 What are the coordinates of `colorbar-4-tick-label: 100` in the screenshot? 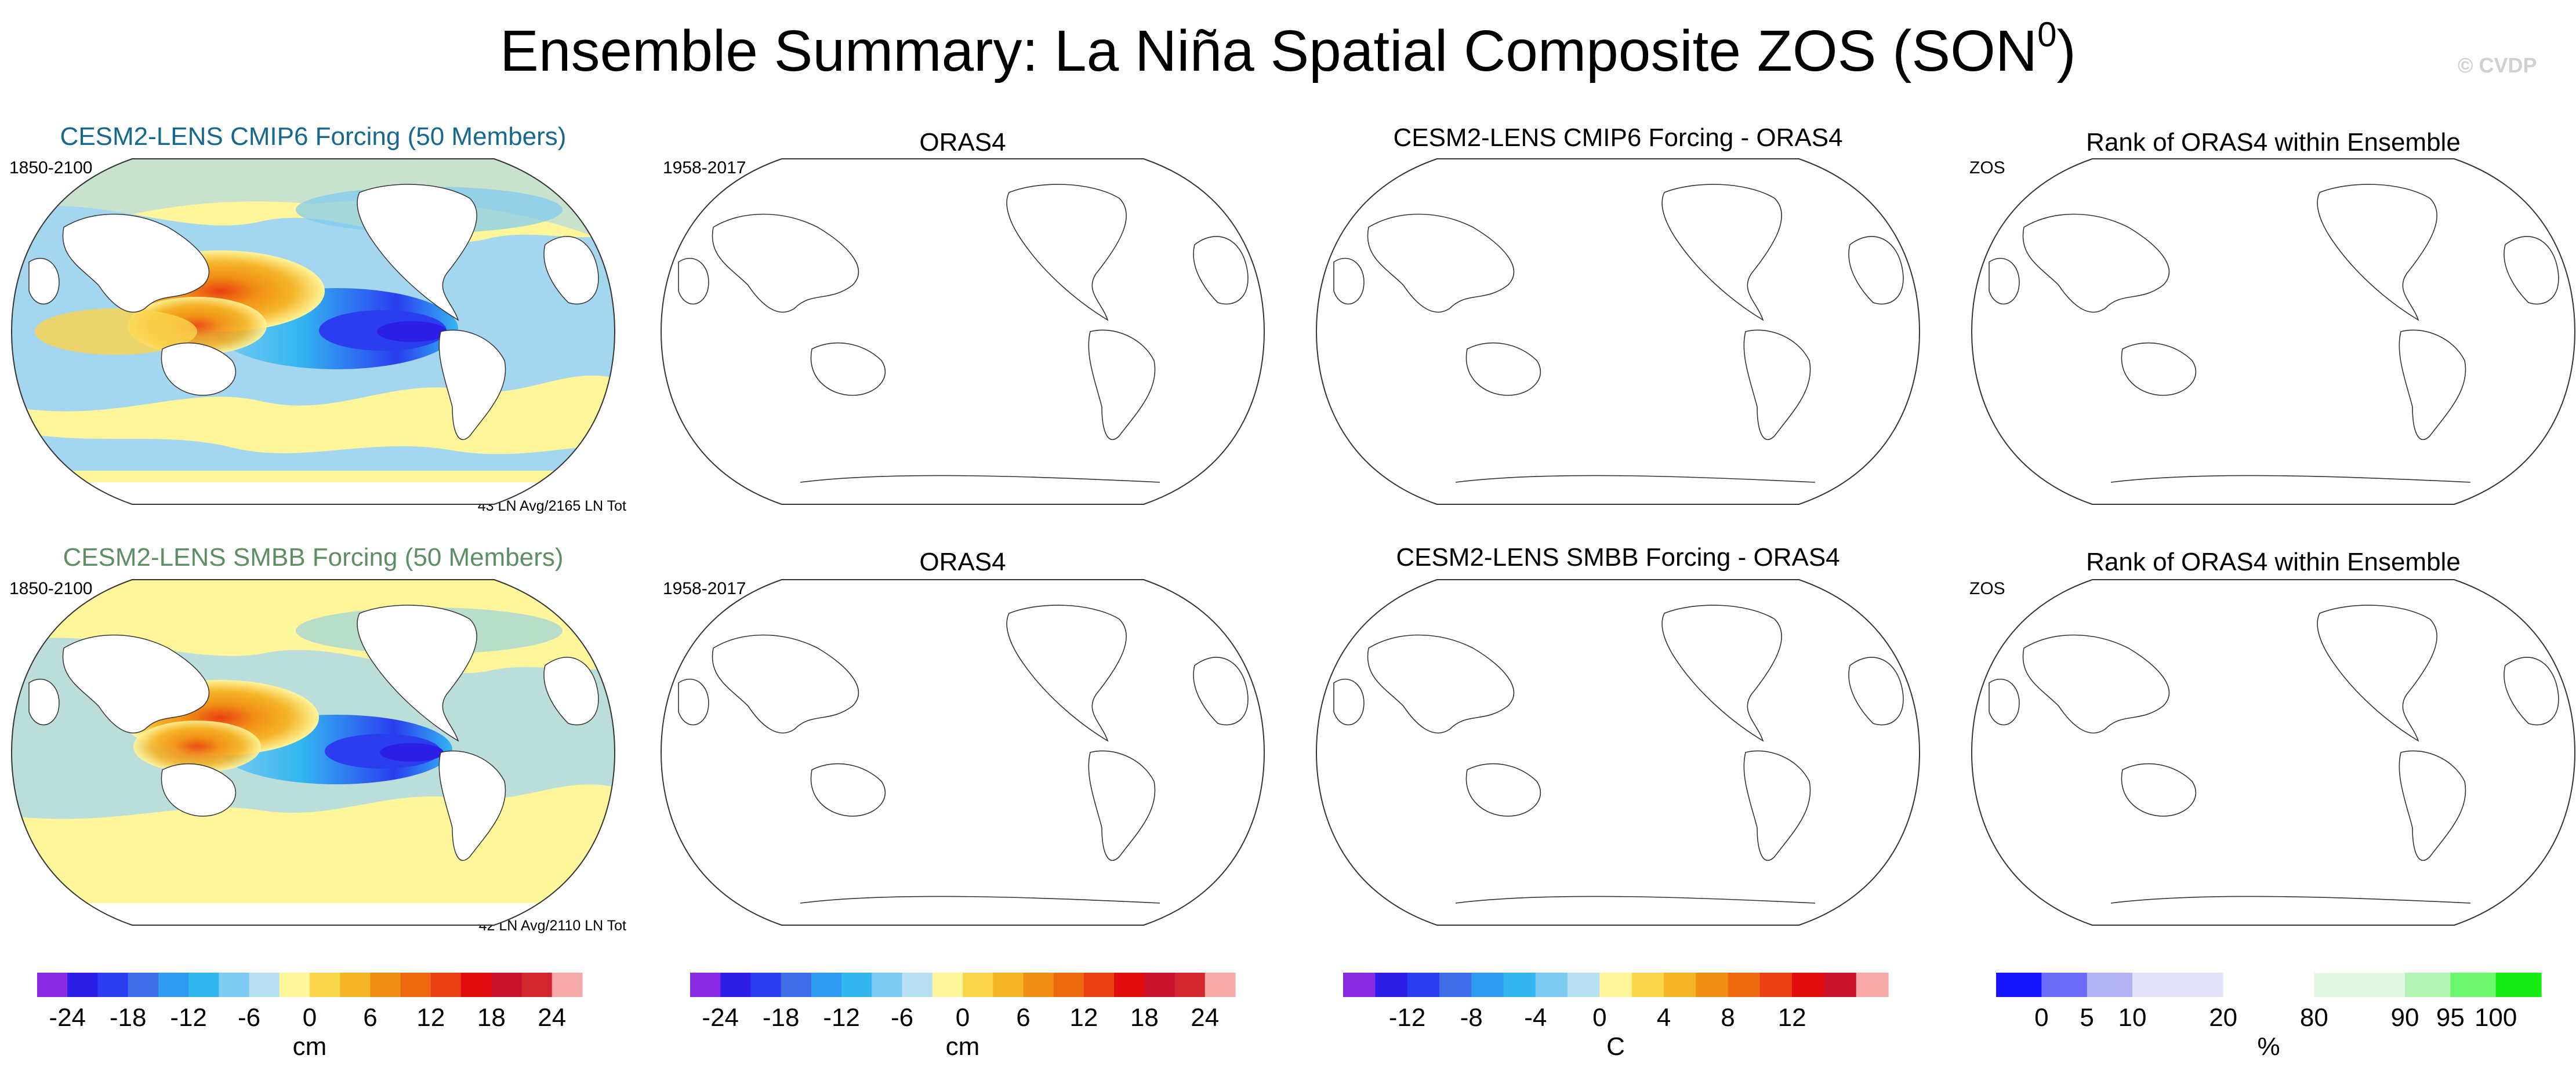 It's located at (2496, 1017).